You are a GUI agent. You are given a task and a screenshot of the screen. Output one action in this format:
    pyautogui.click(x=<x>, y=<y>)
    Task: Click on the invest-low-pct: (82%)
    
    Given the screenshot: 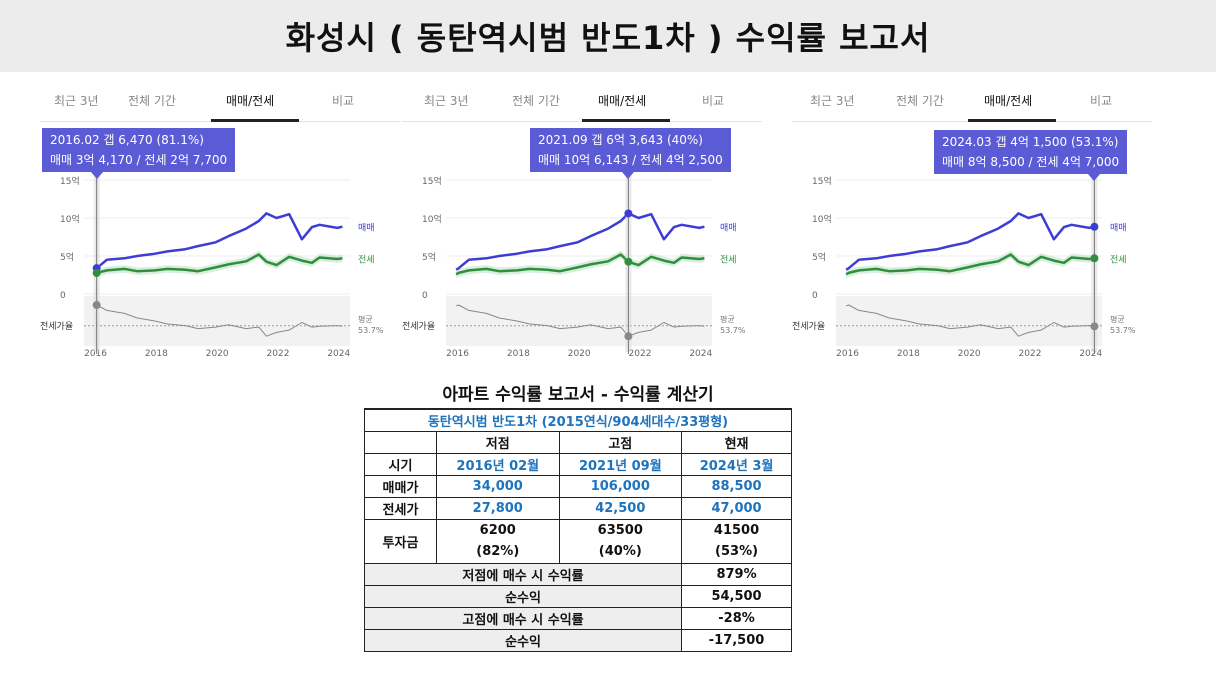 What is the action you would take?
    pyautogui.click(x=498, y=552)
    